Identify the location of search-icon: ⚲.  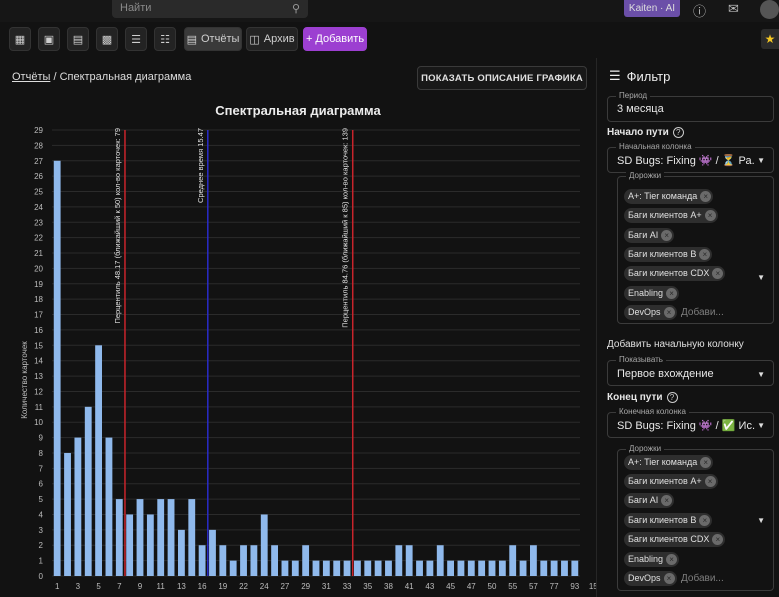
(295, 9).